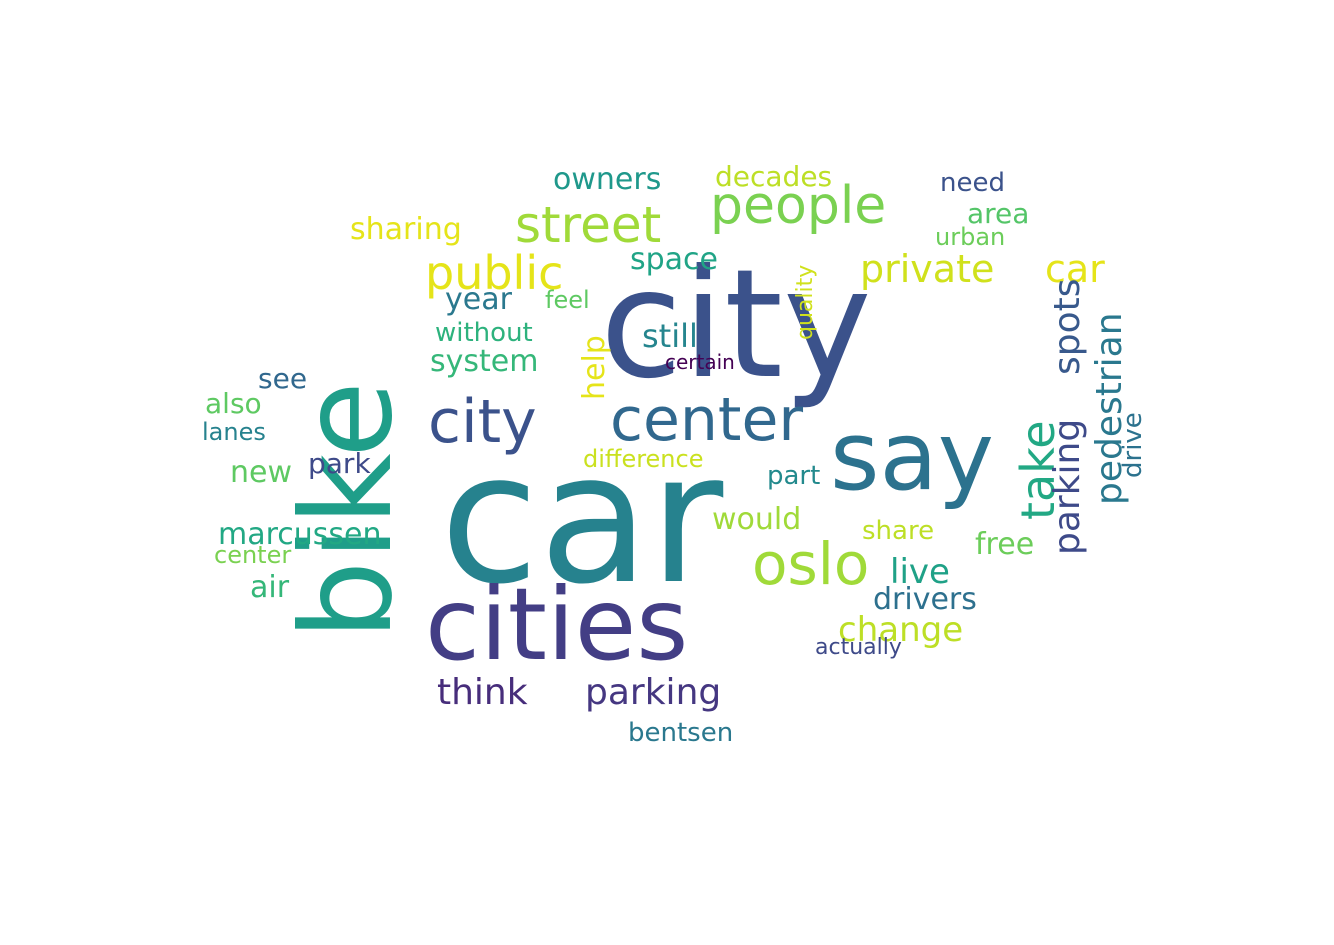  Describe the element at coordinates (594, 367) in the screenshot. I see `cloud-word: help` at that location.